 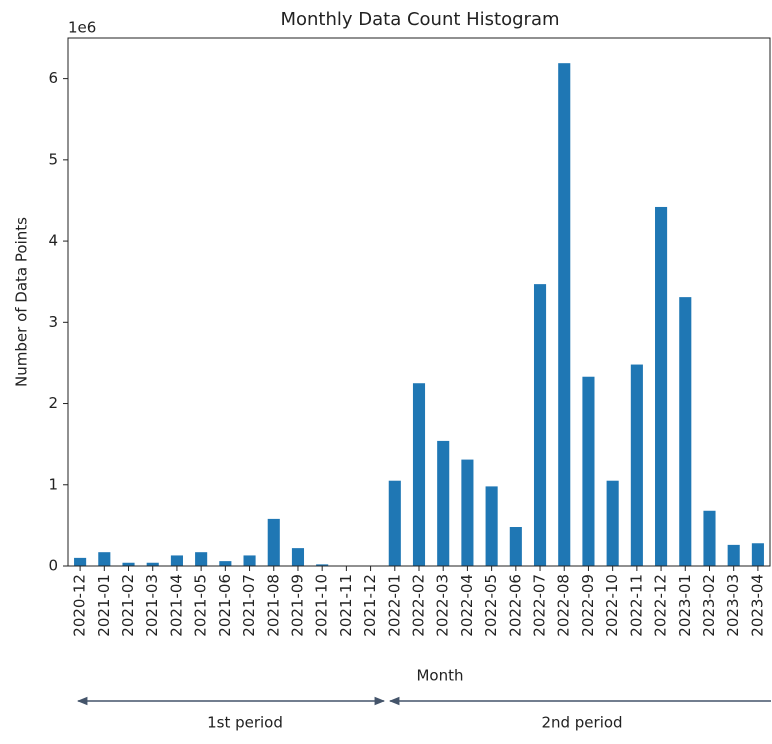 What do you see at coordinates (588, 605) in the screenshot?
I see `x-tick-label: 2022-09` at bounding box center [588, 605].